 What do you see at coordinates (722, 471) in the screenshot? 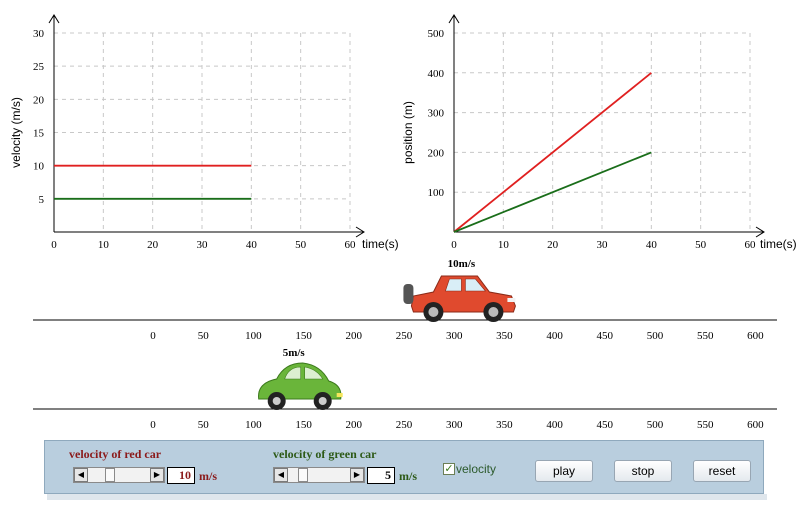
I see `reset-button: reset` at bounding box center [722, 471].